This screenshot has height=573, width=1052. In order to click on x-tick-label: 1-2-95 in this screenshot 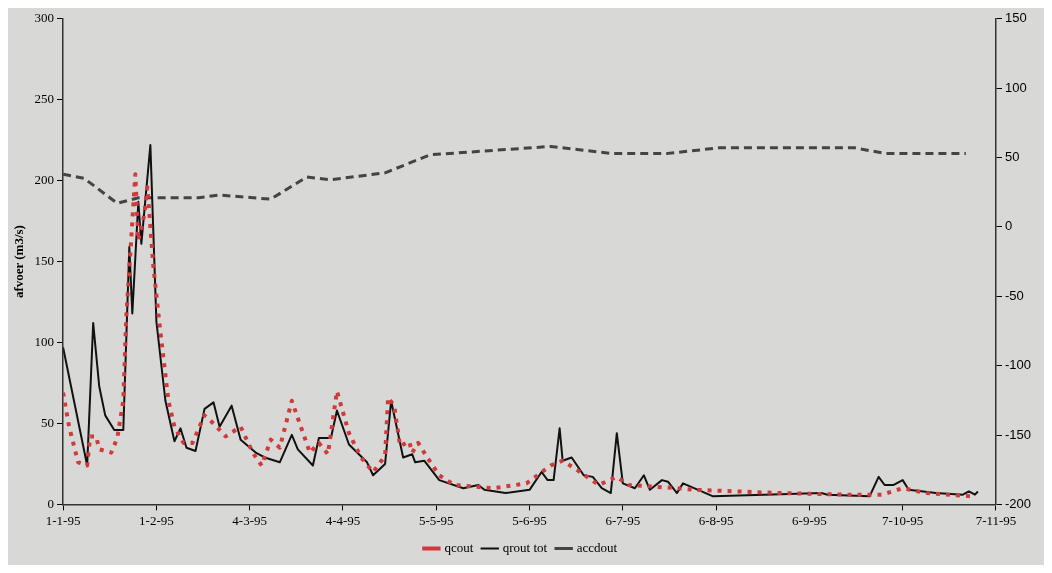, I will do `click(156, 520)`.